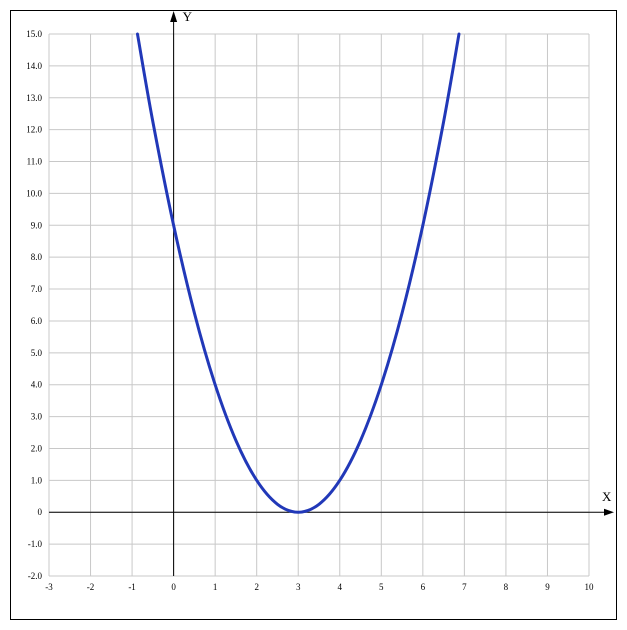 The width and height of the screenshot is (627, 630). What do you see at coordinates (35, 544) in the screenshot?
I see `y-tick-label-1: -1.0` at bounding box center [35, 544].